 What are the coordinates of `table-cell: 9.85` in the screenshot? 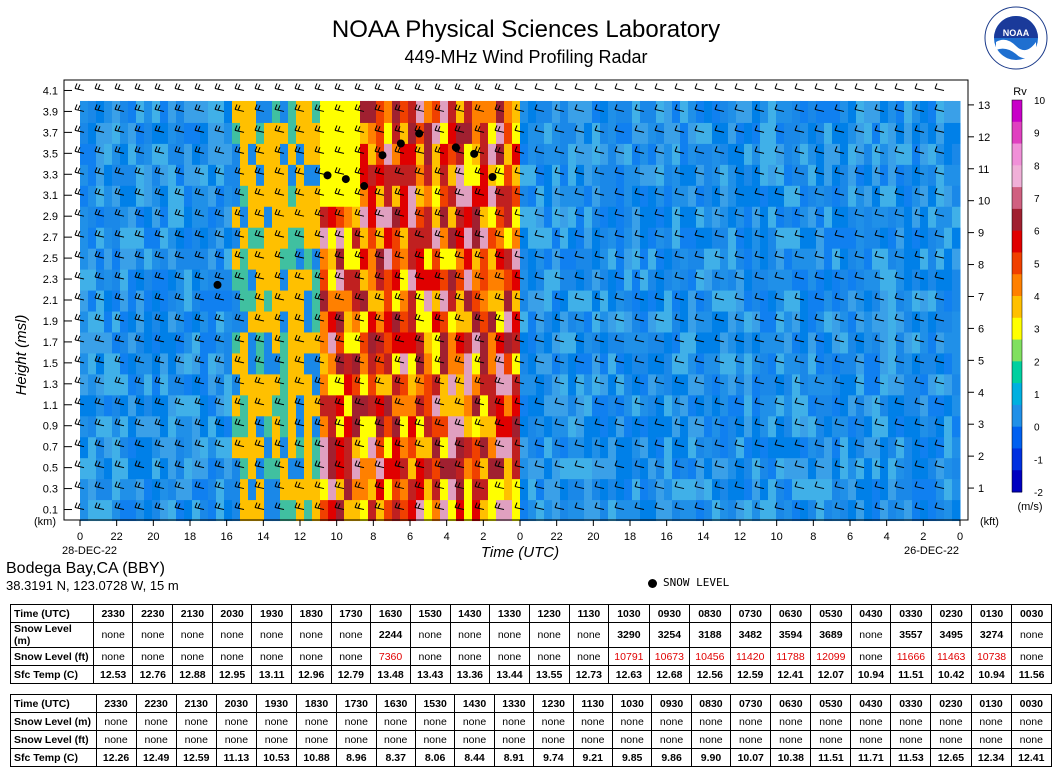 It's located at (632, 757).